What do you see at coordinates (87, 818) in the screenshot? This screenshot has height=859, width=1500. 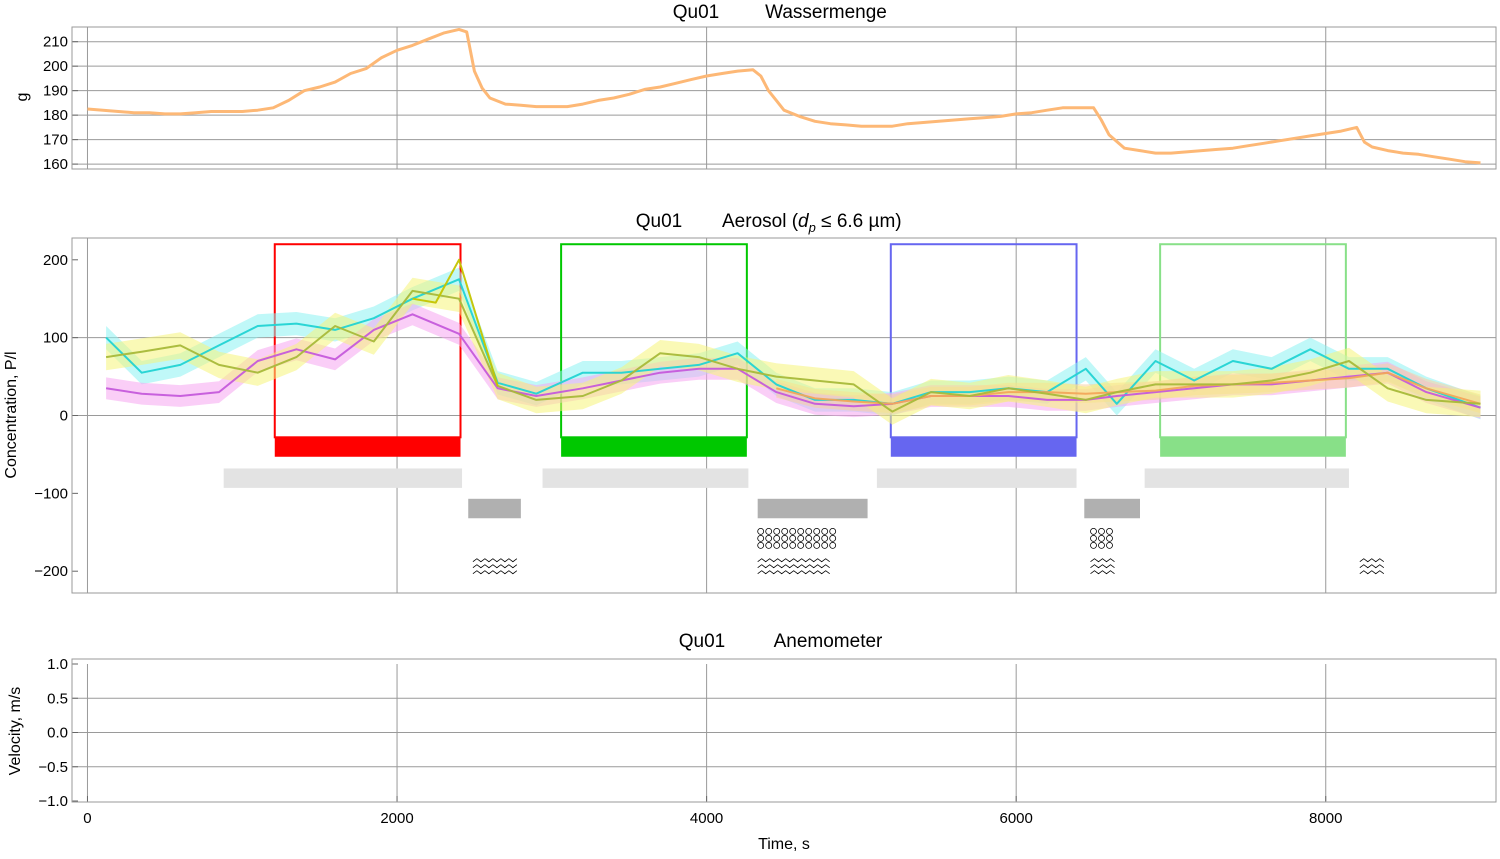 I see `x-tick-label: 0` at bounding box center [87, 818].